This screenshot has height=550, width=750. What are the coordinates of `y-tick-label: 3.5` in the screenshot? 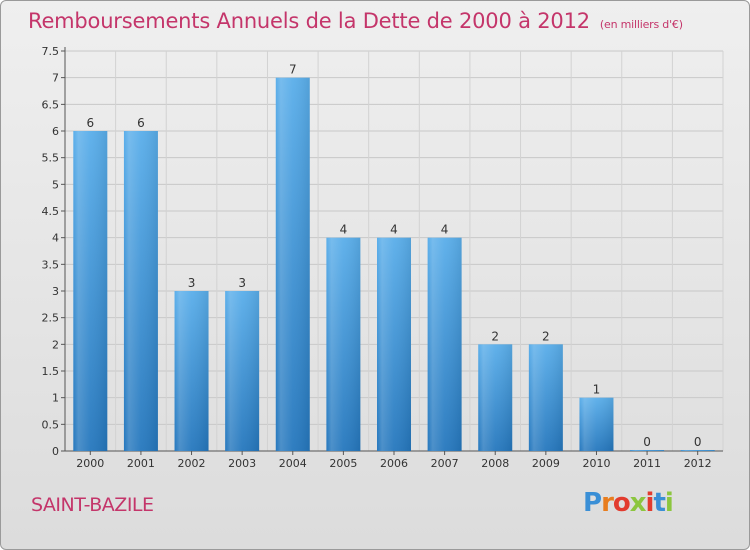 It's located at (51, 264).